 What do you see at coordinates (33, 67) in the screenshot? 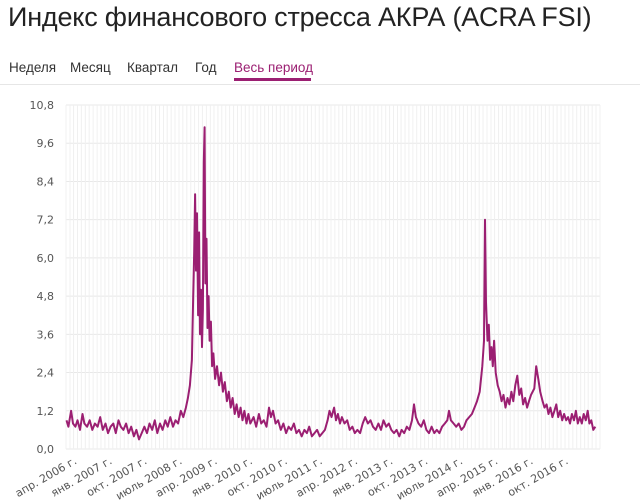
I see `tab-week: Неделя` at bounding box center [33, 67].